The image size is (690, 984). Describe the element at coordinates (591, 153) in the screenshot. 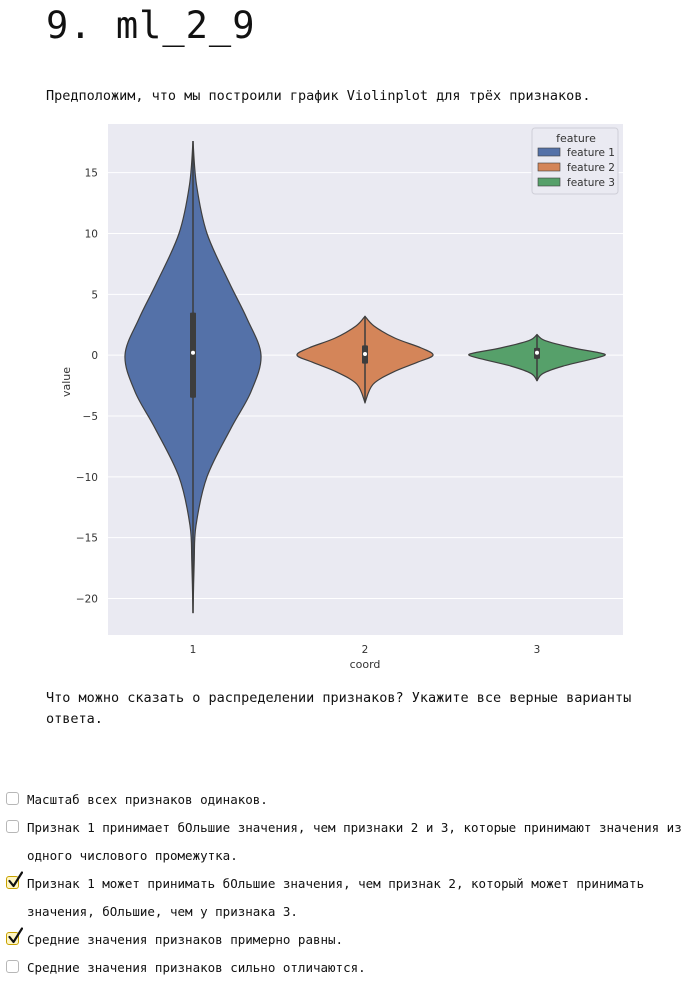

I see `legend-entry: feature 1` at that location.